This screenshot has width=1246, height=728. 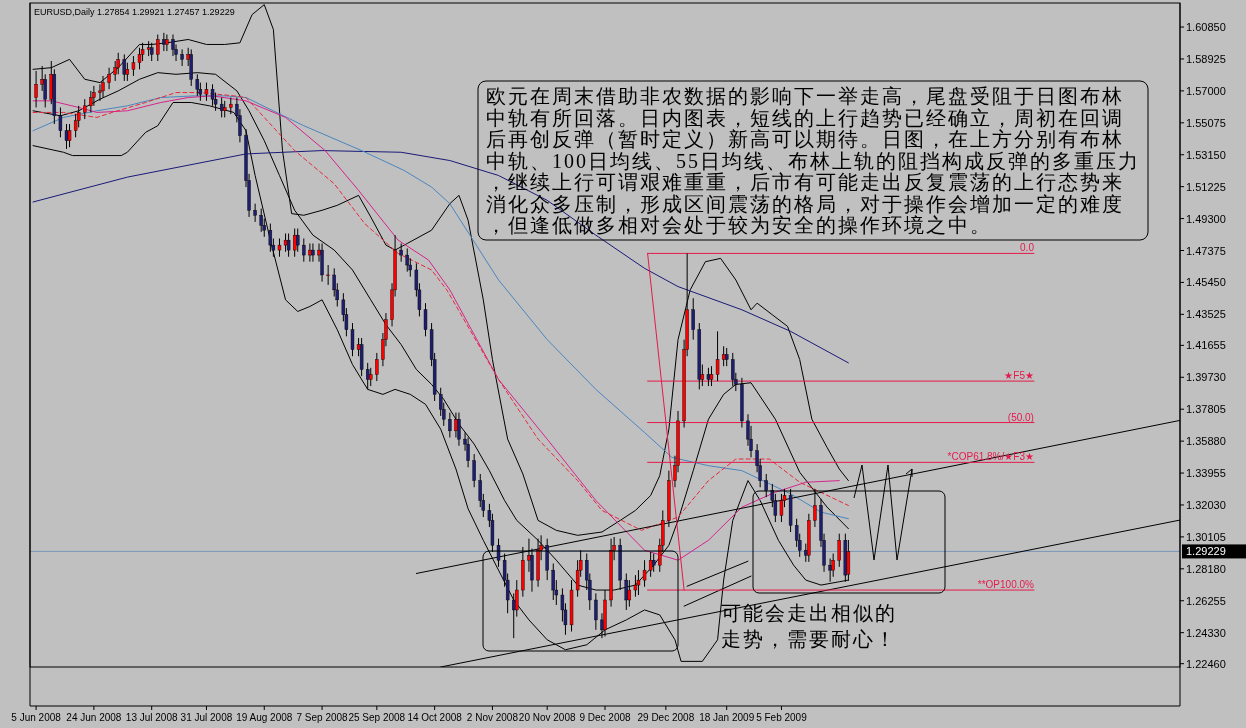 I want to click on y-tick-label: 1.30105, so click(x=1206, y=536).